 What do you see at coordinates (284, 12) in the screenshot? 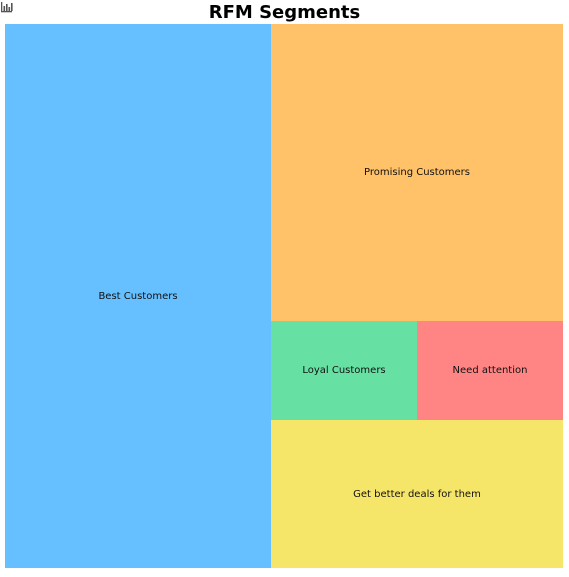
I see `chart-title: RFM Segments` at bounding box center [284, 12].